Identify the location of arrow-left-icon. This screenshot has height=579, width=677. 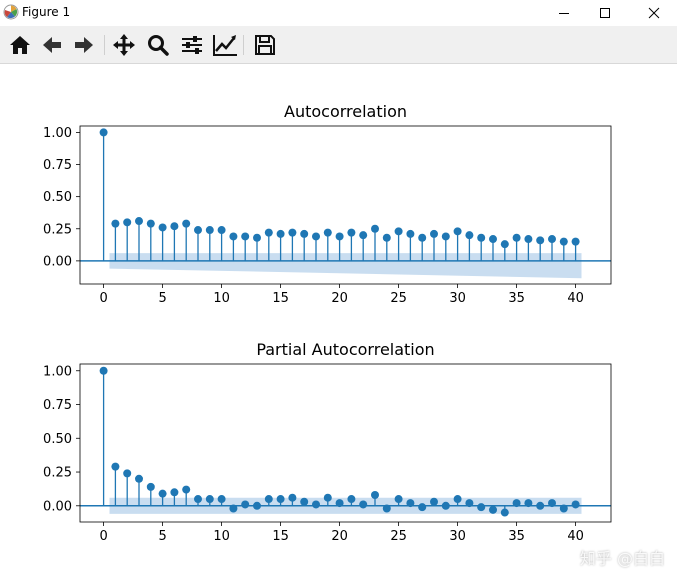
(52, 45).